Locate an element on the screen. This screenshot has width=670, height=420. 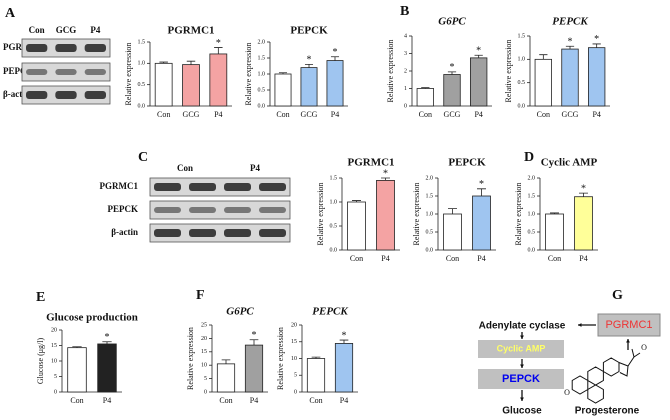
y-tick-label: 5 is located at coordinates (55, 377).